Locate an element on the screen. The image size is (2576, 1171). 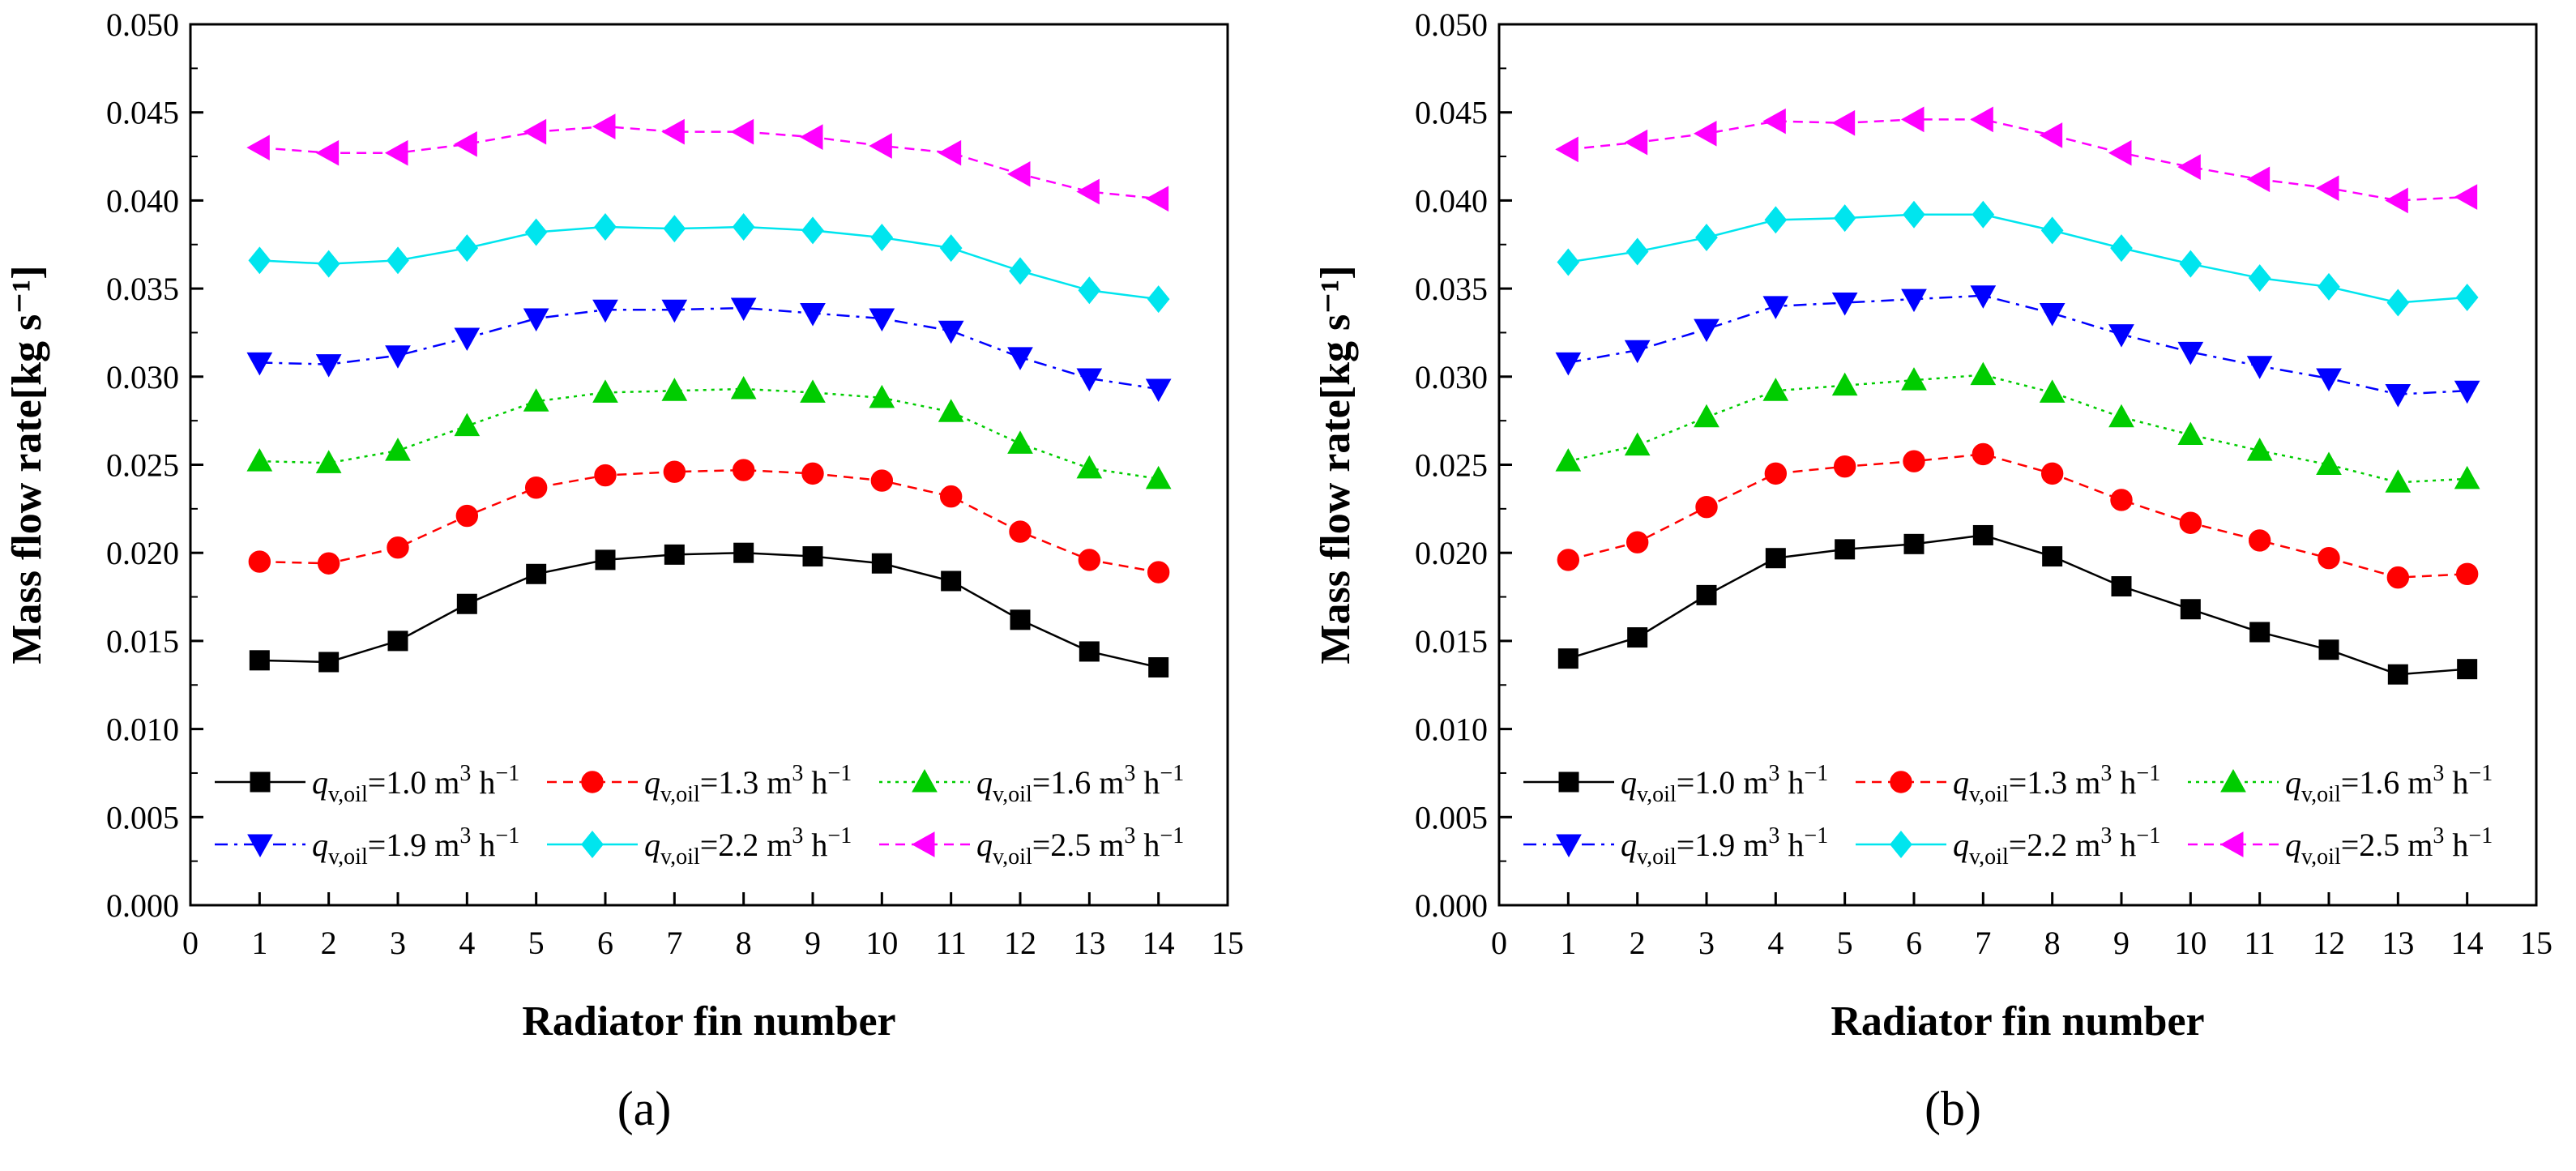
y-tick-label: 0.020 is located at coordinates (1451, 553).